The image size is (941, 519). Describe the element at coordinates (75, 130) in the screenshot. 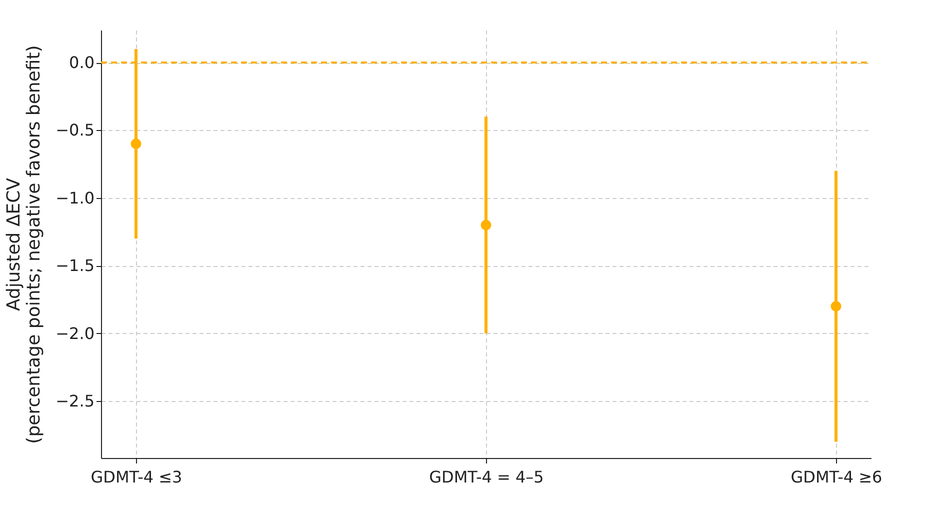

I see `y-tick-label: −0.5` at that location.